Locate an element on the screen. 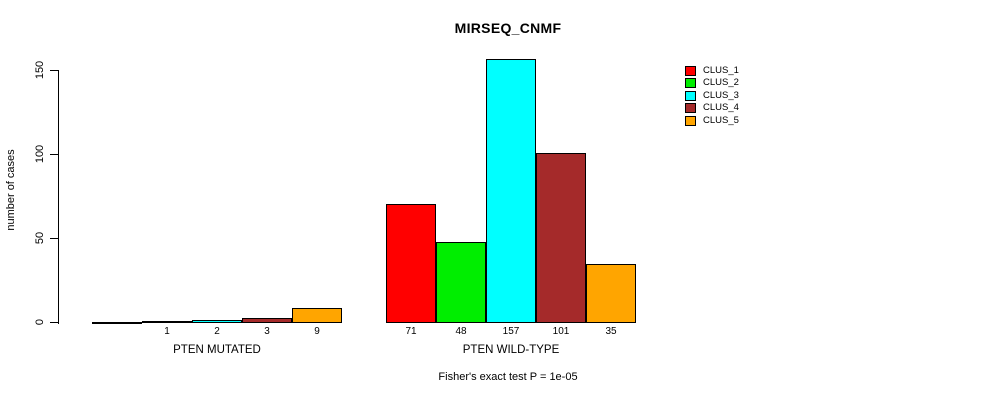 This screenshot has width=990, height=400. legend-label: CLUS_1 is located at coordinates (721, 70).